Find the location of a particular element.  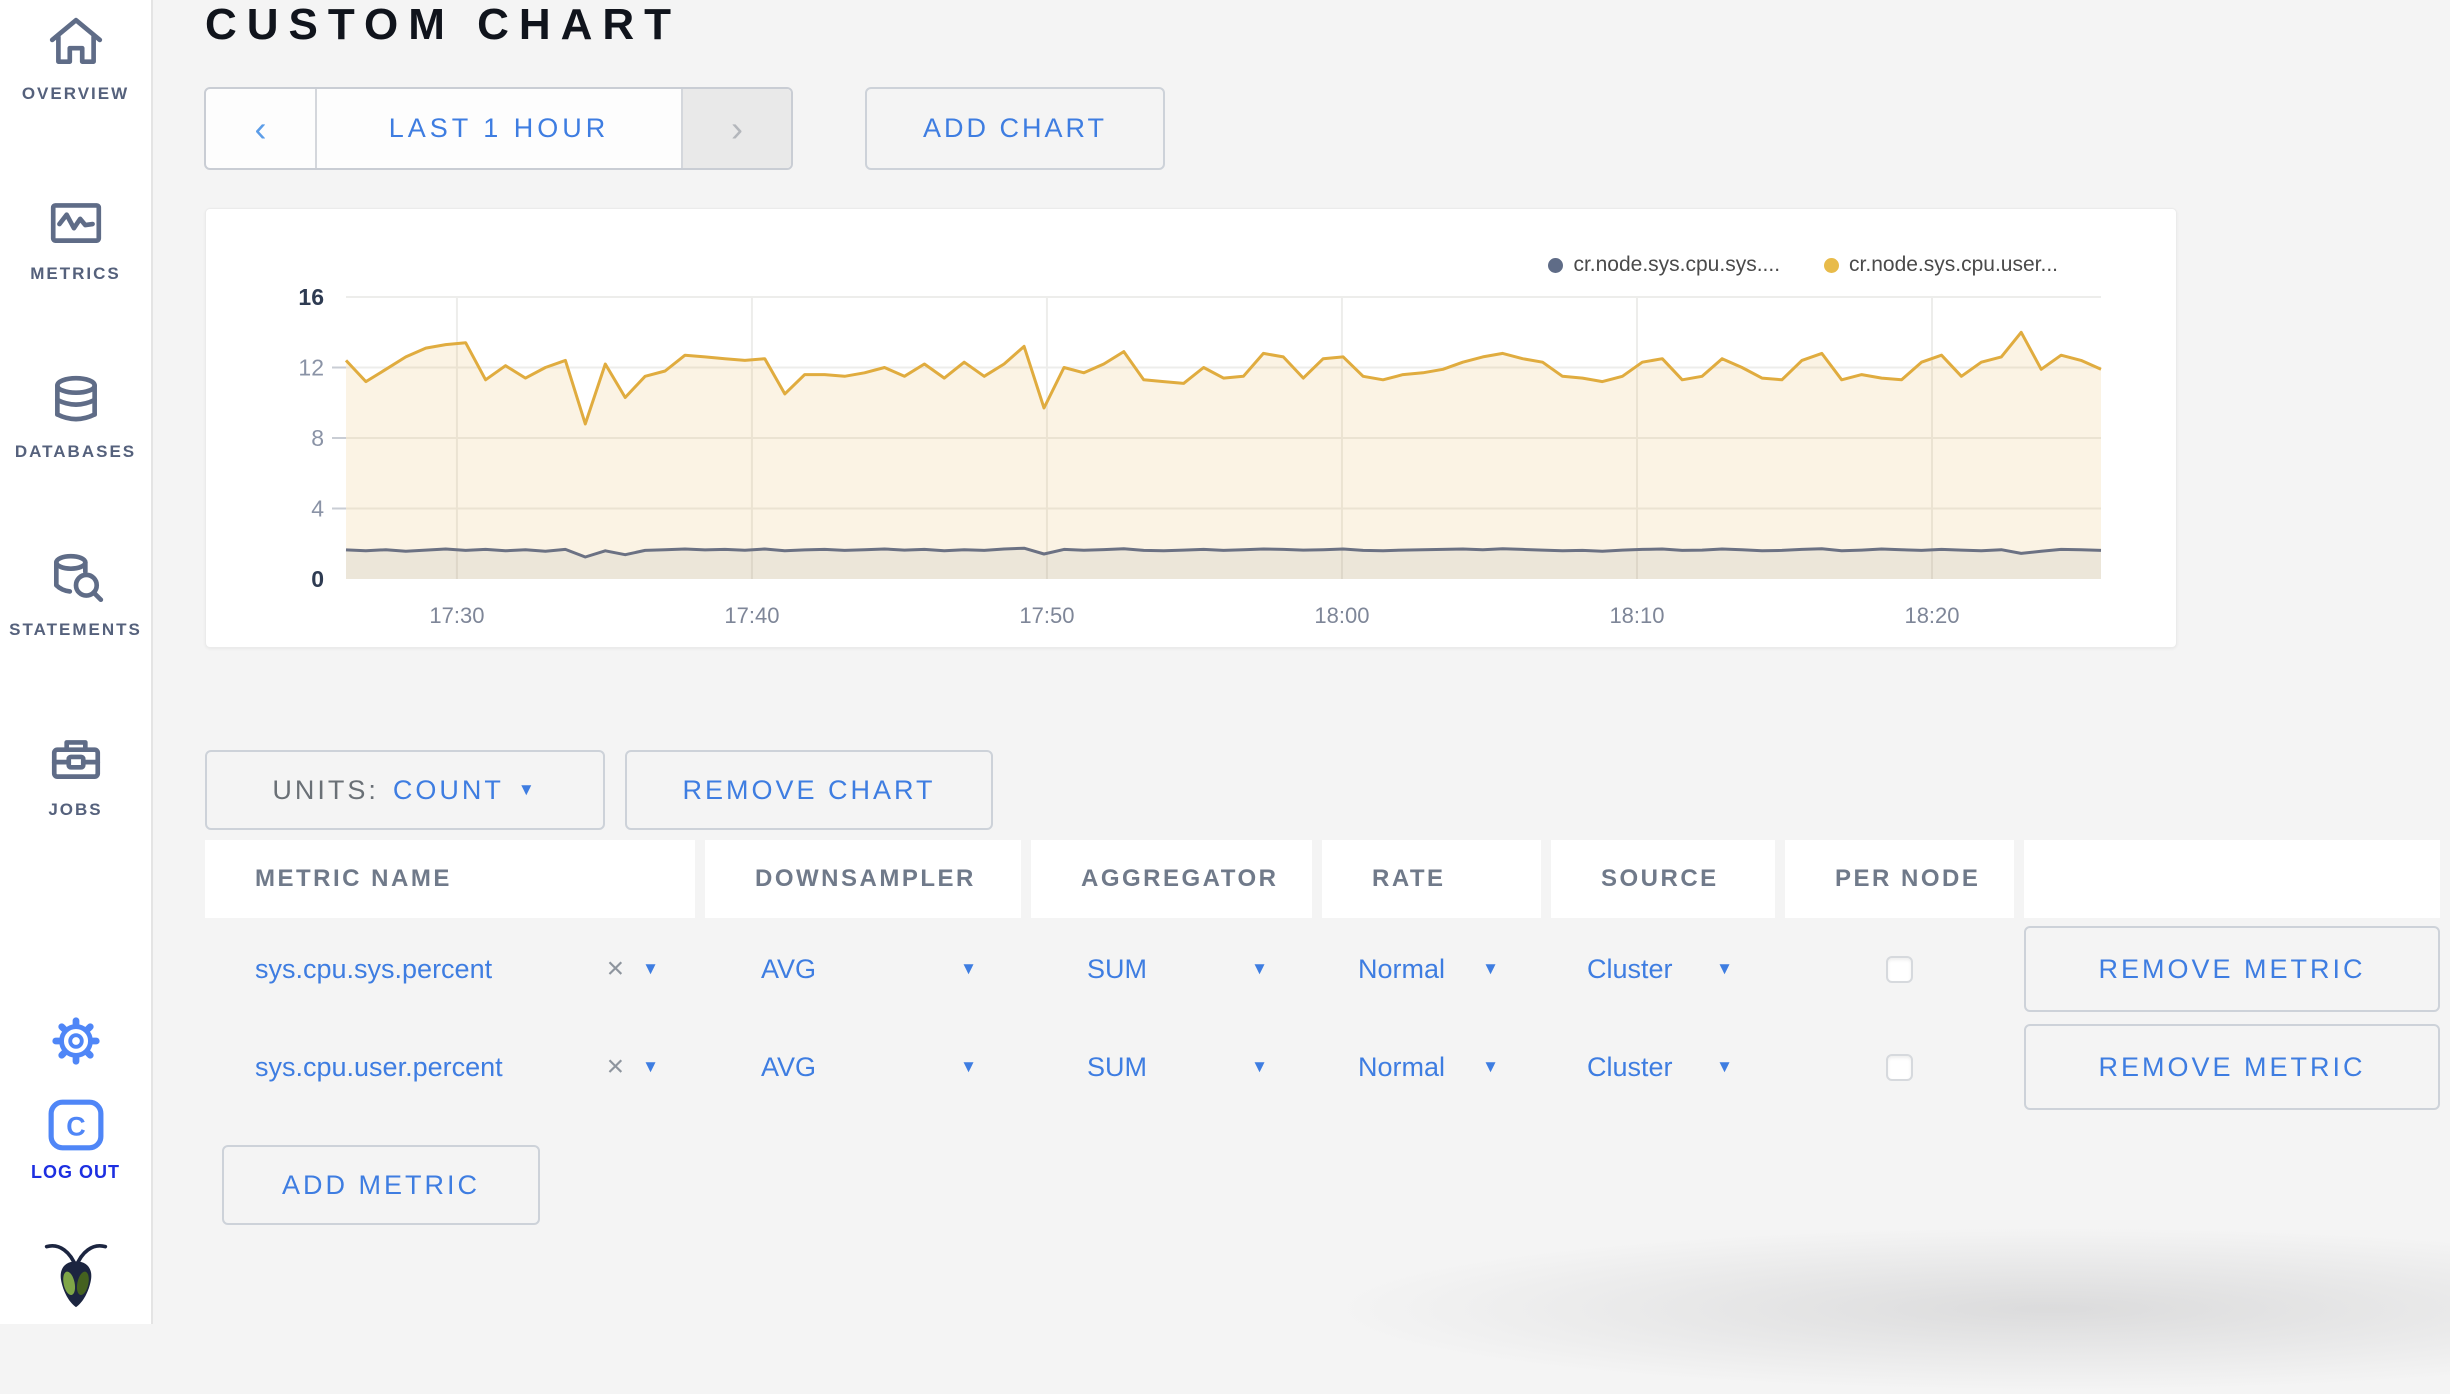

column-header-metric-name: METRIC NAME is located at coordinates (450, 879).